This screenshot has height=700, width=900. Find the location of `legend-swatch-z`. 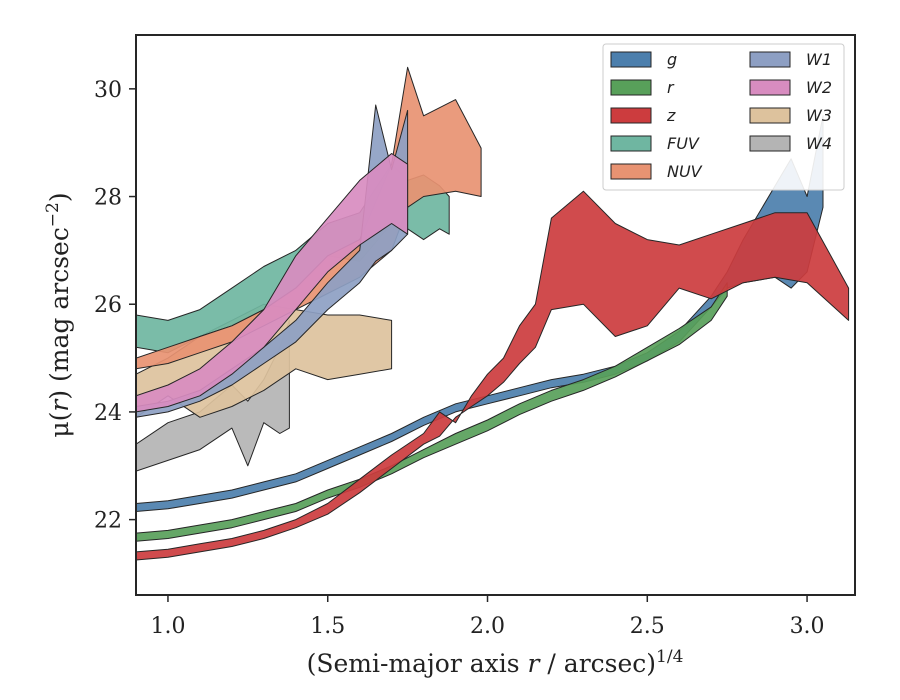

legend-swatch-z is located at coordinates (631, 115).